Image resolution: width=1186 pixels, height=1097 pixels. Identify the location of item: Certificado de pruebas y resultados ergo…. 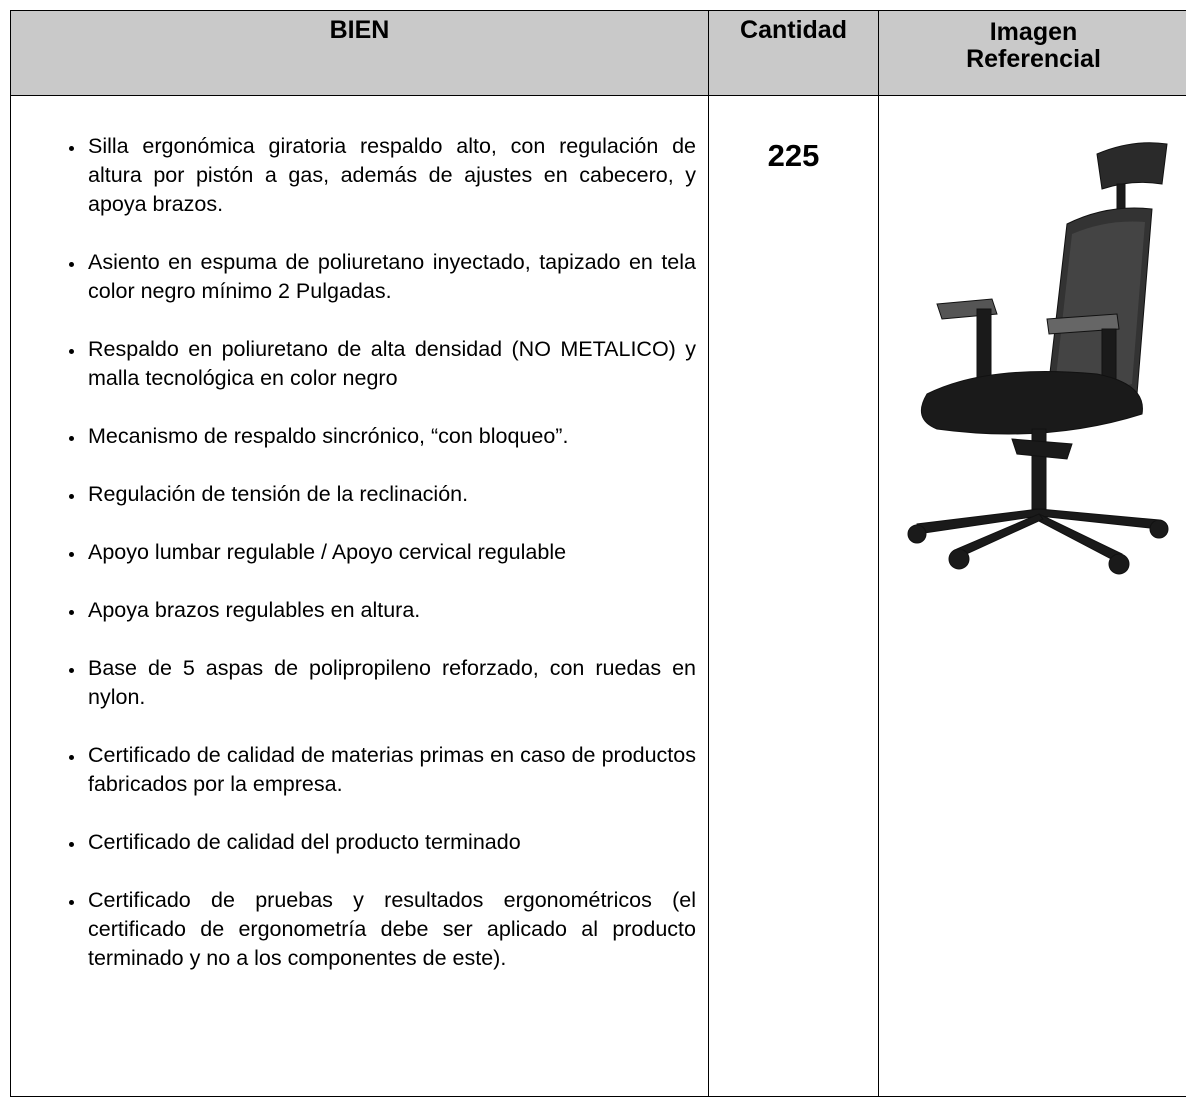
(391, 929).